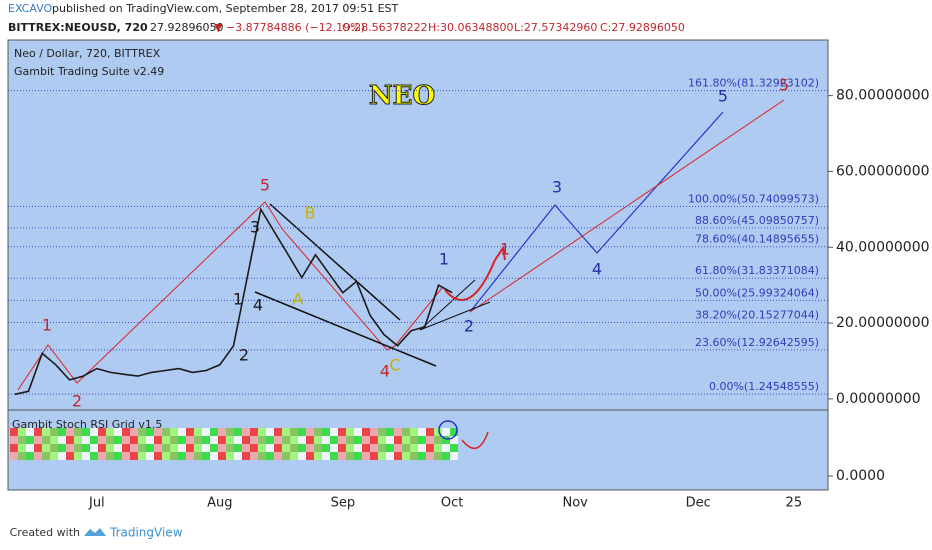  I want to click on y-tick-label: 0.00000000, so click(878, 399).